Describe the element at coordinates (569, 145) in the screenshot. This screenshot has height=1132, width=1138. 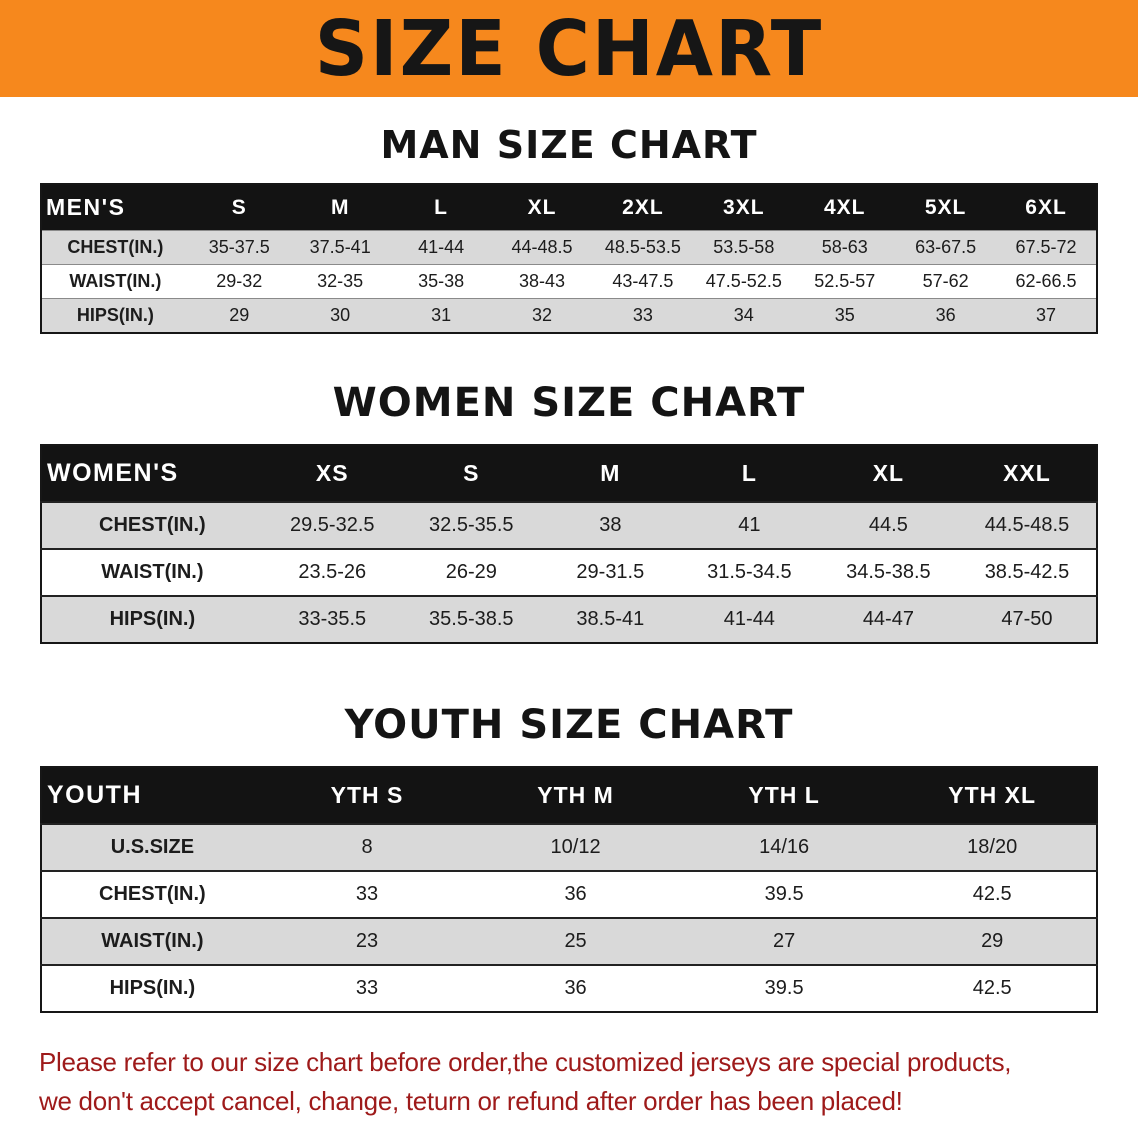
I see `men-section-heading: MAN SIZE CHART` at that location.